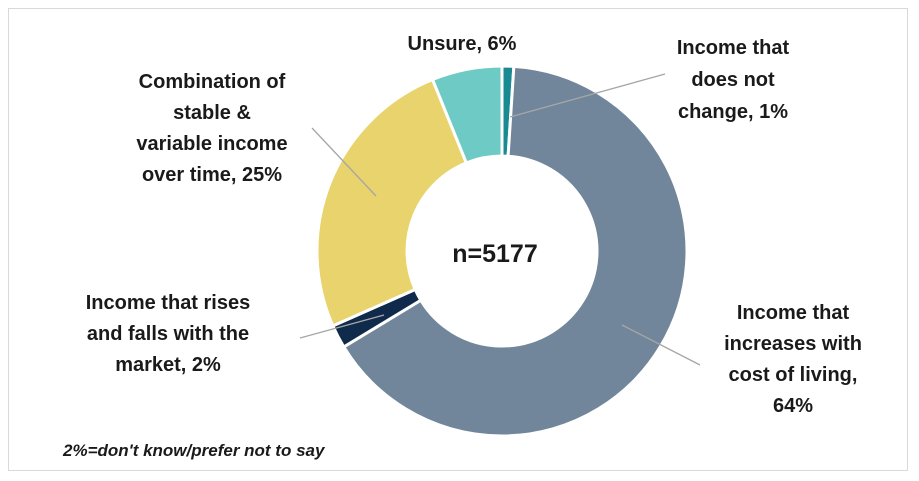  I want to click on slice-label-5: Unsure, 6%, so click(462, 44).